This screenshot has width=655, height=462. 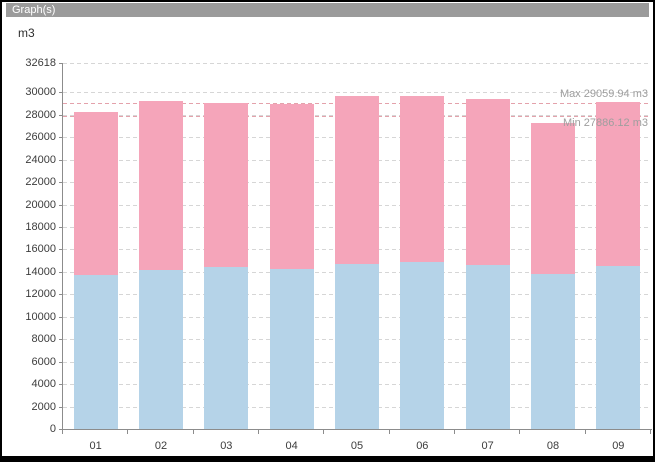 What do you see at coordinates (40, 205) in the screenshot?
I see `y-tick-label: 20000` at bounding box center [40, 205].